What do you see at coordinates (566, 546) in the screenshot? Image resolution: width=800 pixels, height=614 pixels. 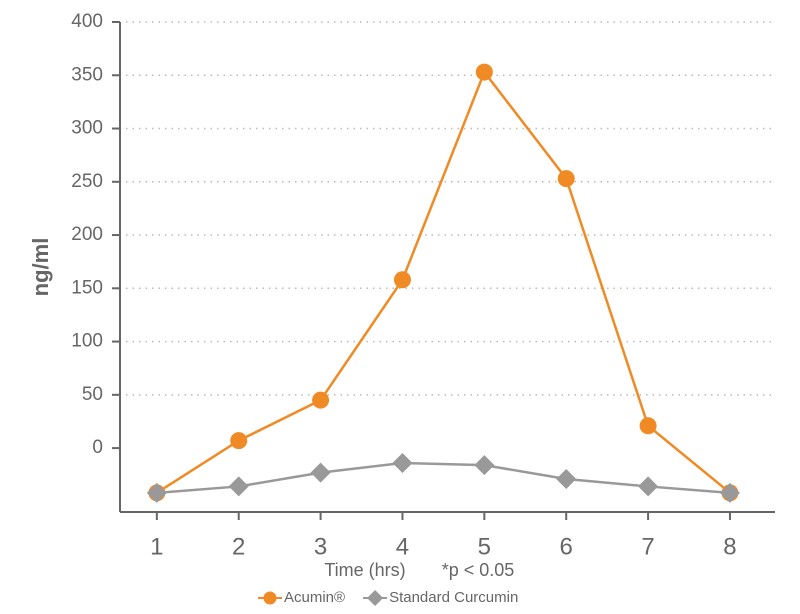 I see `x-tick-label: 6` at bounding box center [566, 546].